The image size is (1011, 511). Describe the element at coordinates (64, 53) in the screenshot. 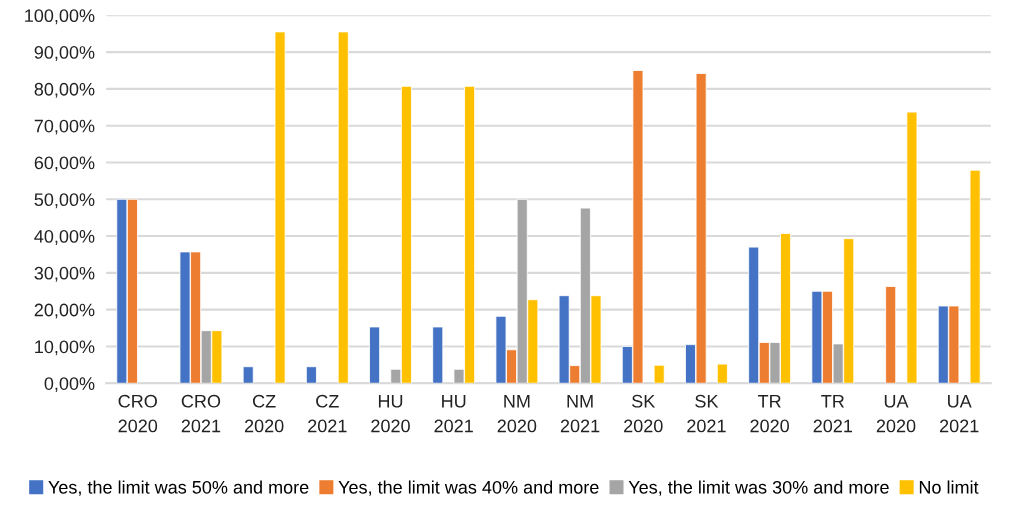

I see `y-tick-label: 90,00%` at that location.